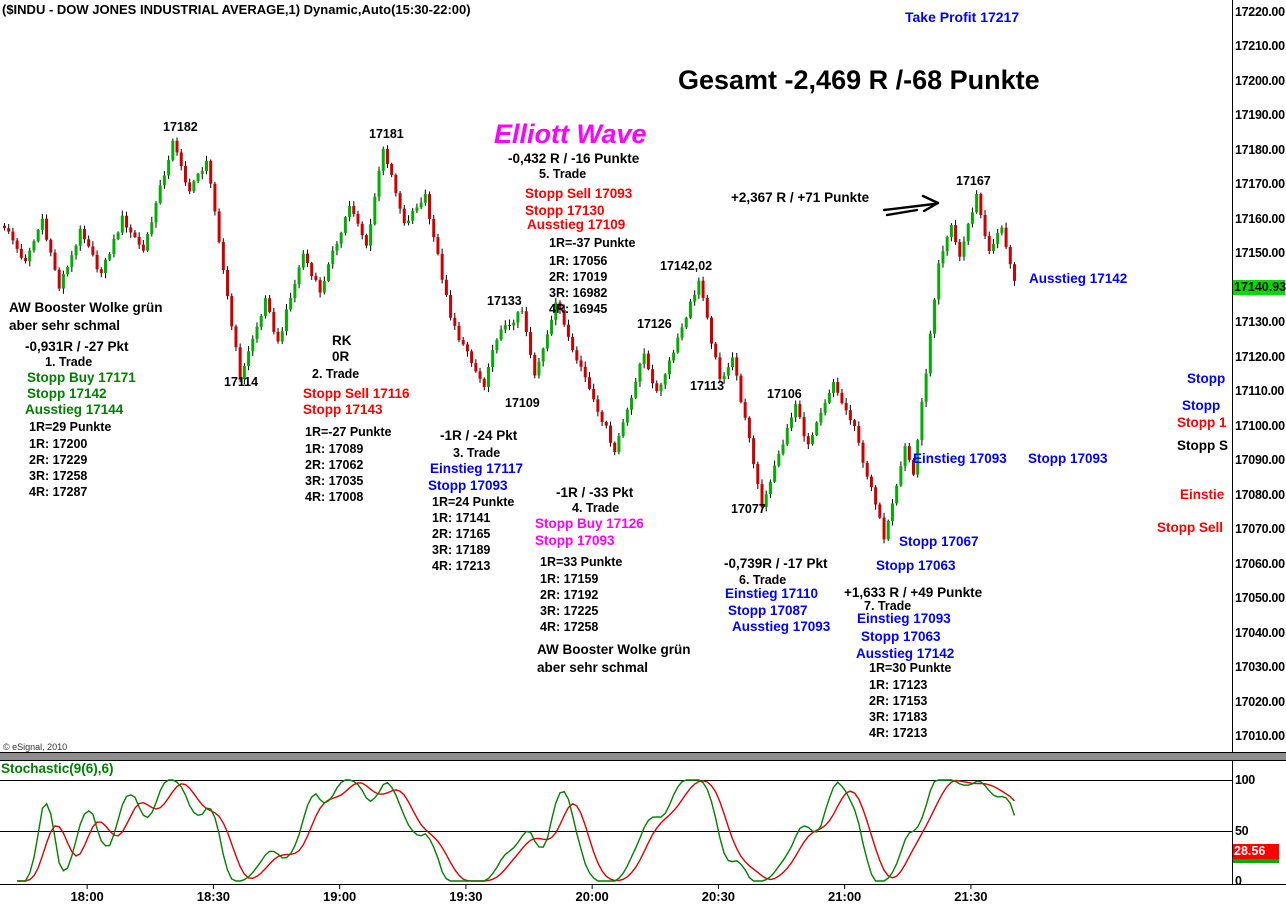  Describe the element at coordinates (1260, 356) in the screenshot. I see `price-axis-label: 17120.00` at that location.